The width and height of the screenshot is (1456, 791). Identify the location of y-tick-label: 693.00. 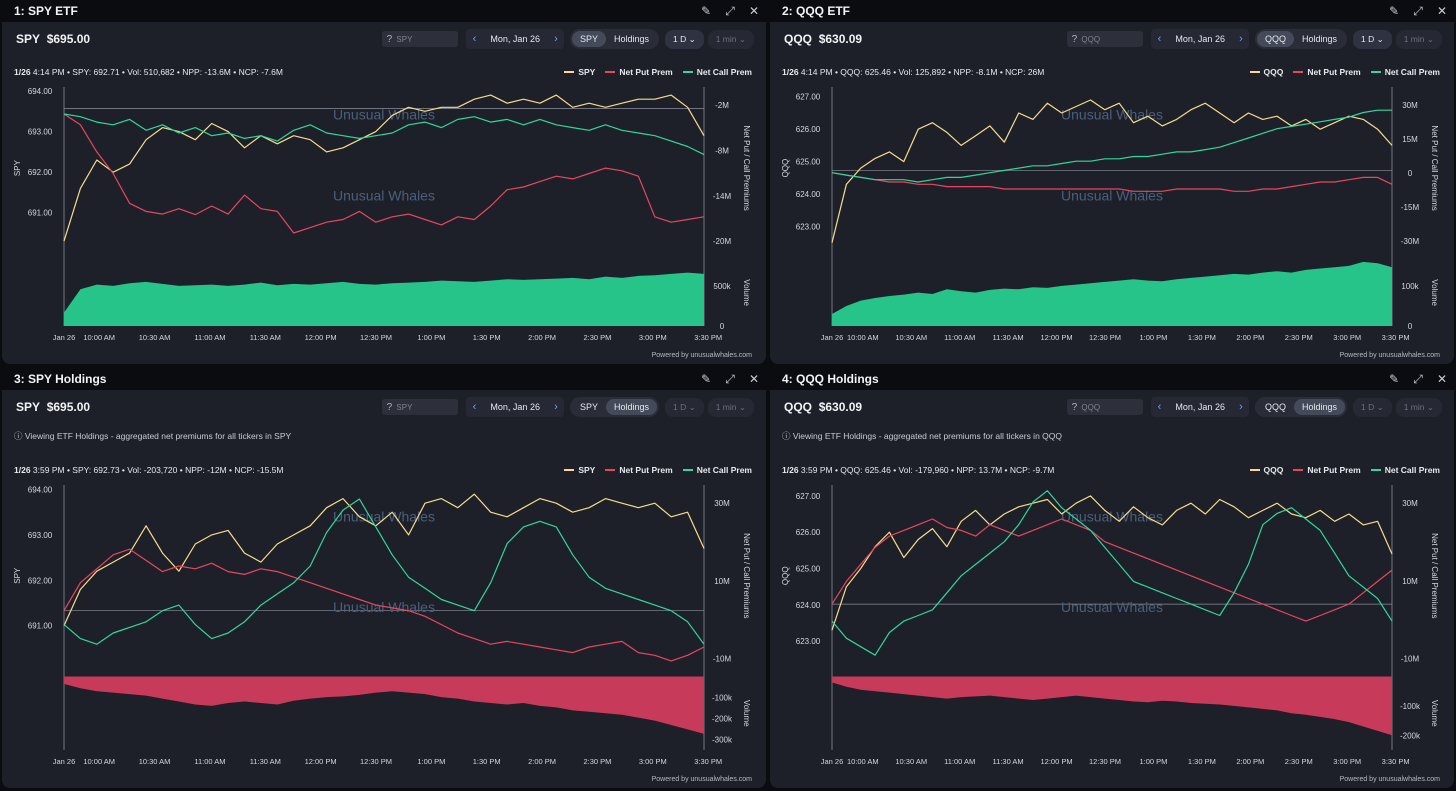
(40, 132).